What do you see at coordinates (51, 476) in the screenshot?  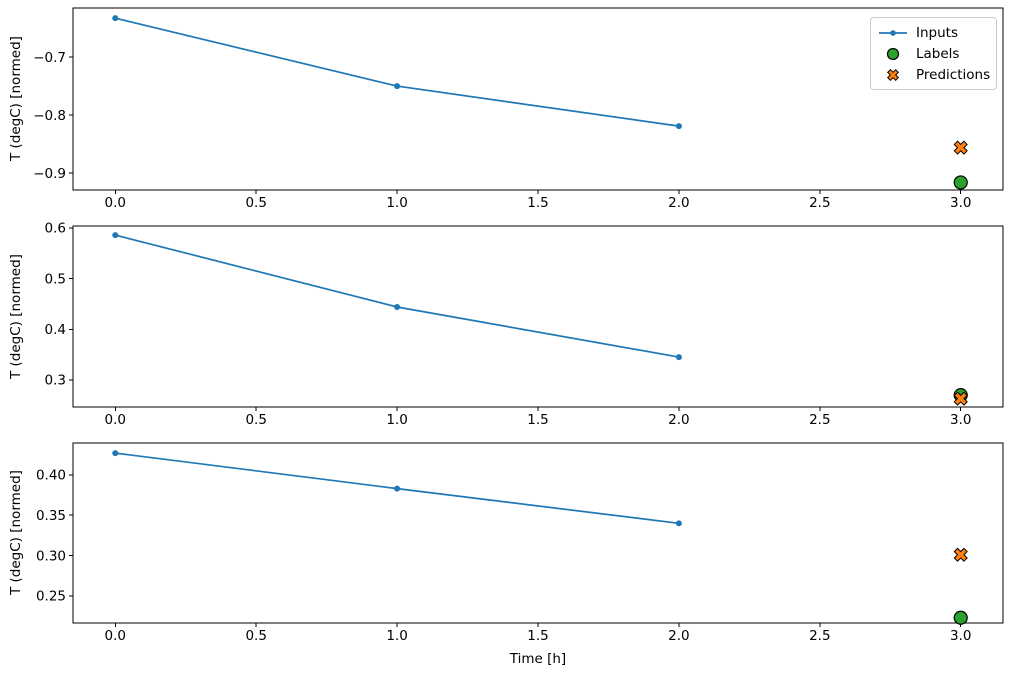 I see `y-tick-label: 0.40` at bounding box center [51, 476].